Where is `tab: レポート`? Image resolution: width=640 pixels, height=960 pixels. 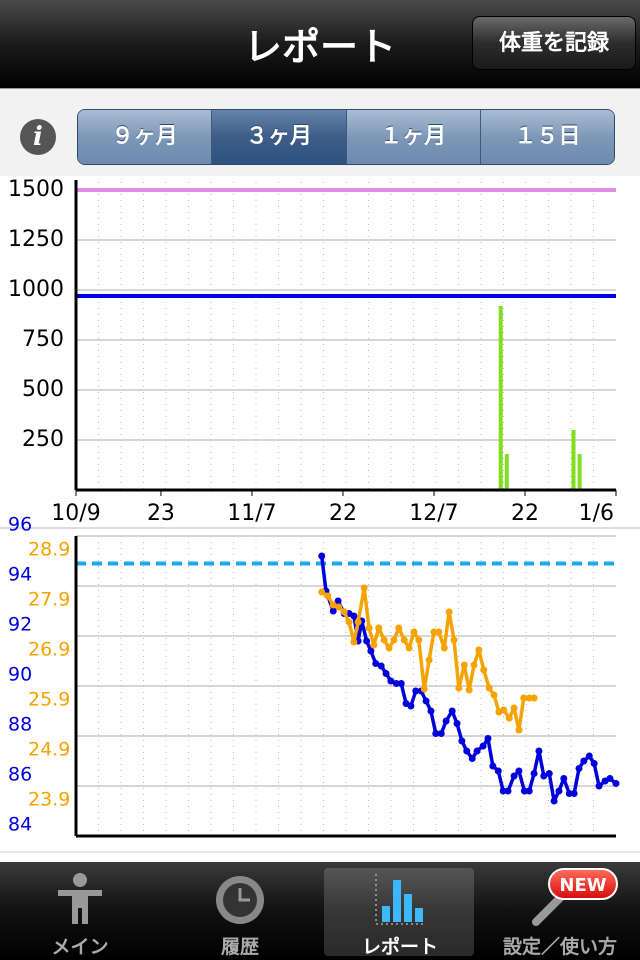 tab: レポート is located at coordinates (400, 911).